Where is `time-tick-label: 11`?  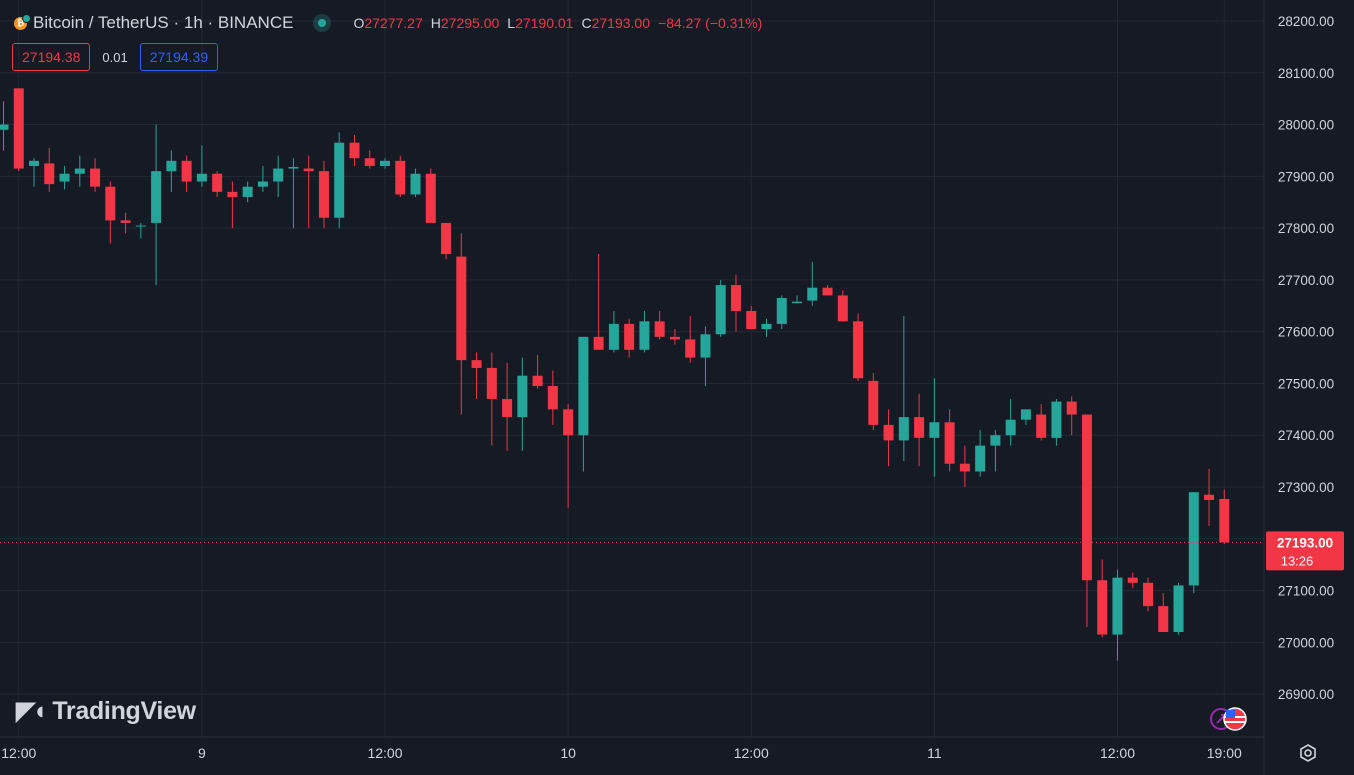
time-tick-label: 11 is located at coordinates (934, 753).